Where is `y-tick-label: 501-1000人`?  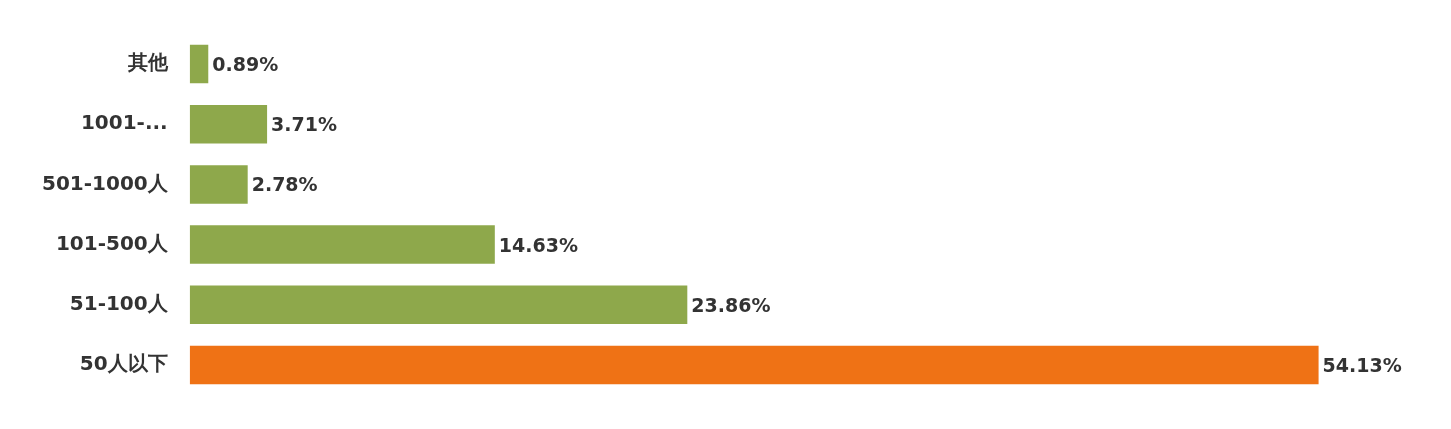
y-tick-label: 501-1000人 is located at coordinates (105, 182).